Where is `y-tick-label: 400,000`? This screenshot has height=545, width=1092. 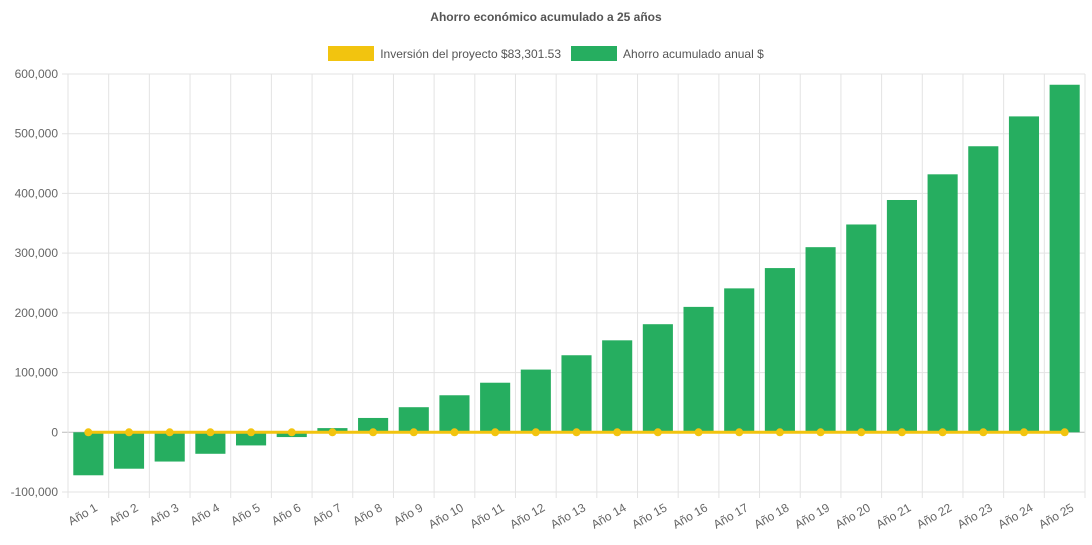
y-tick-label: 400,000 is located at coordinates (37, 193).